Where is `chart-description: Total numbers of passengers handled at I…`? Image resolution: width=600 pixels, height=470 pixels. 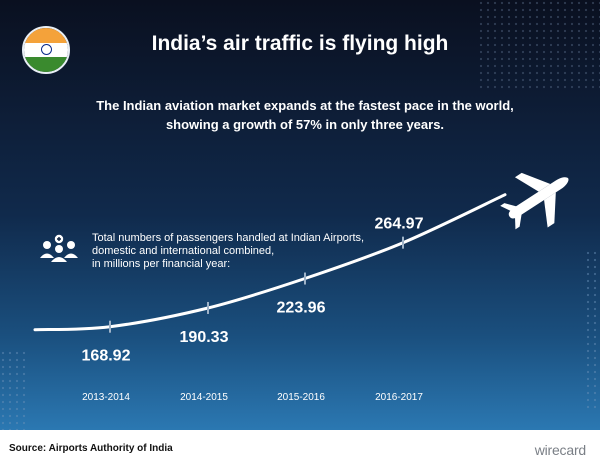 chart-description: Total numbers of passengers handled at I… is located at coordinates (242, 251).